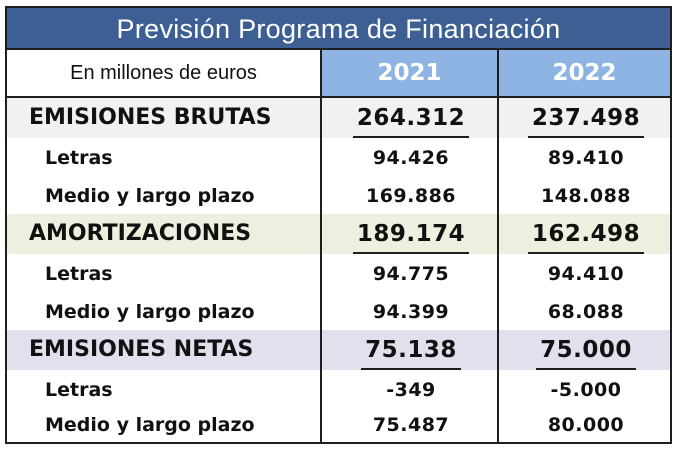  Describe the element at coordinates (163, 73) in the screenshot. I see `units-label: En millones de euros` at that location.